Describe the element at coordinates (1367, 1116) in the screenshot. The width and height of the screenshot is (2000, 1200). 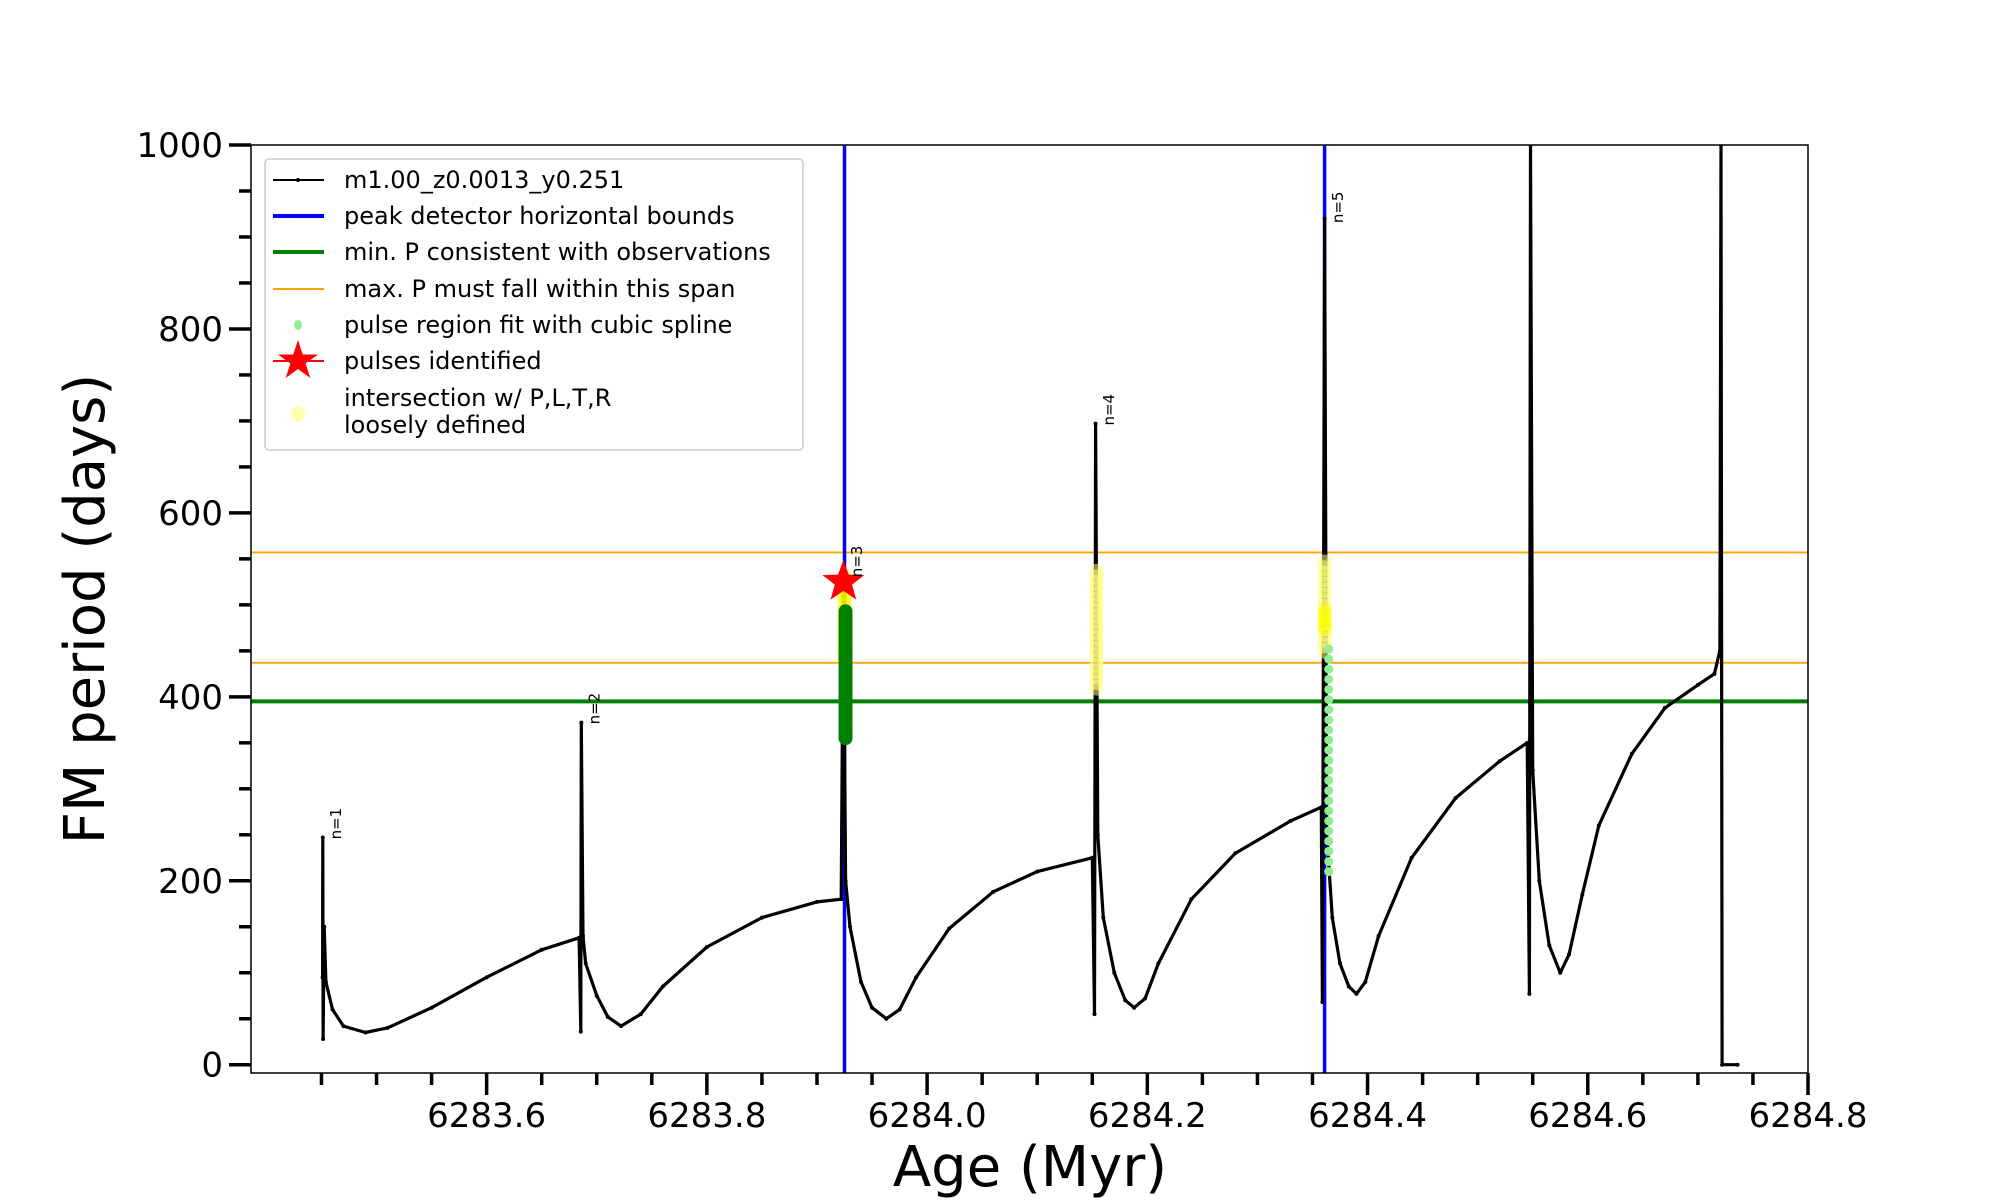
I see `x-tick-label: 6284.4` at that location.